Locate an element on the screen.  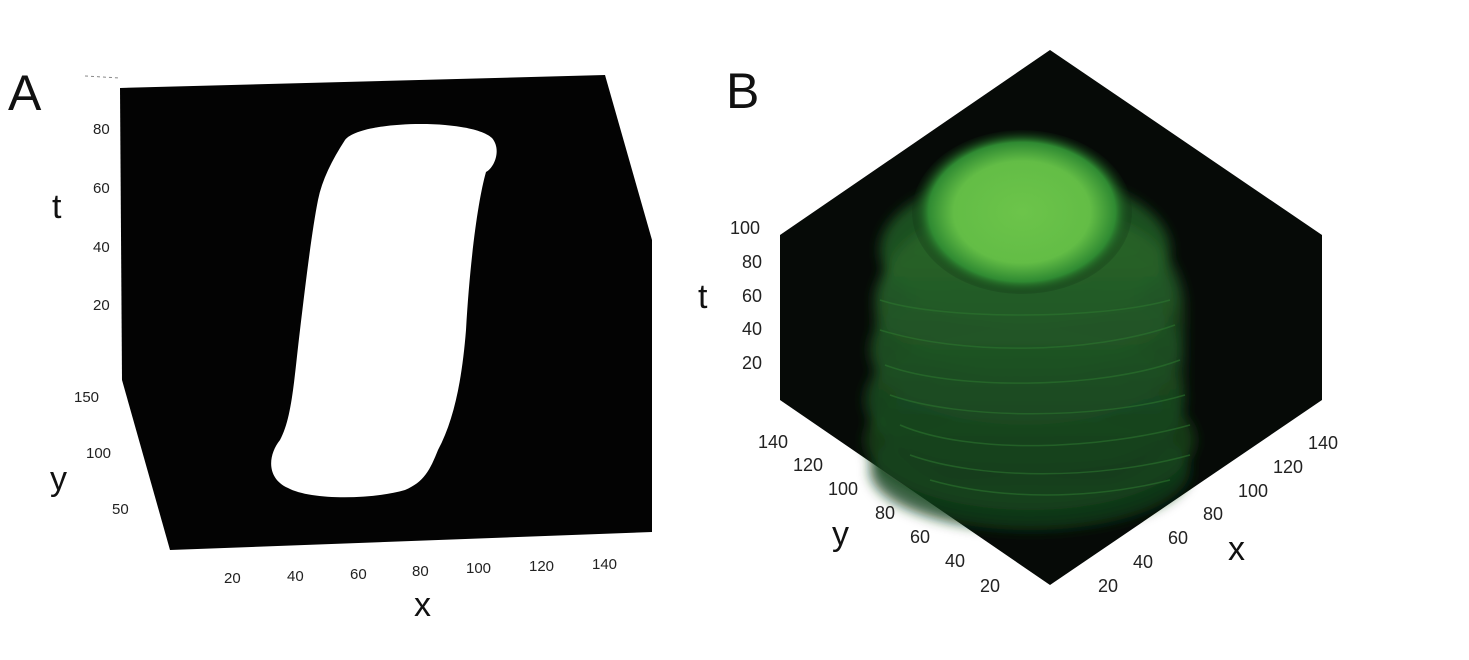
panel-b-t-tick: 80 is located at coordinates (752, 262).